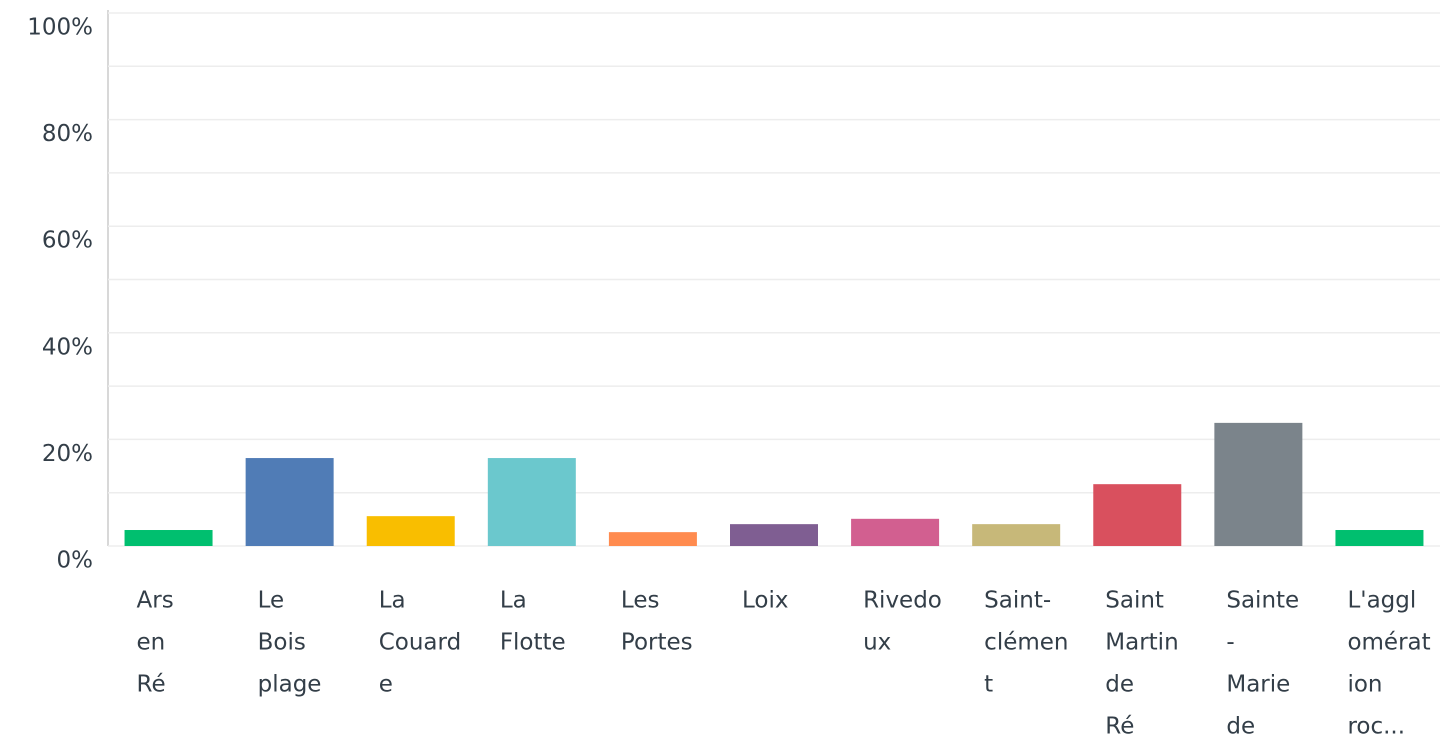  What do you see at coordinates (60, 28) in the screenshot?
I see `y-tick-label: 100%` at bounding box center [60, 28].